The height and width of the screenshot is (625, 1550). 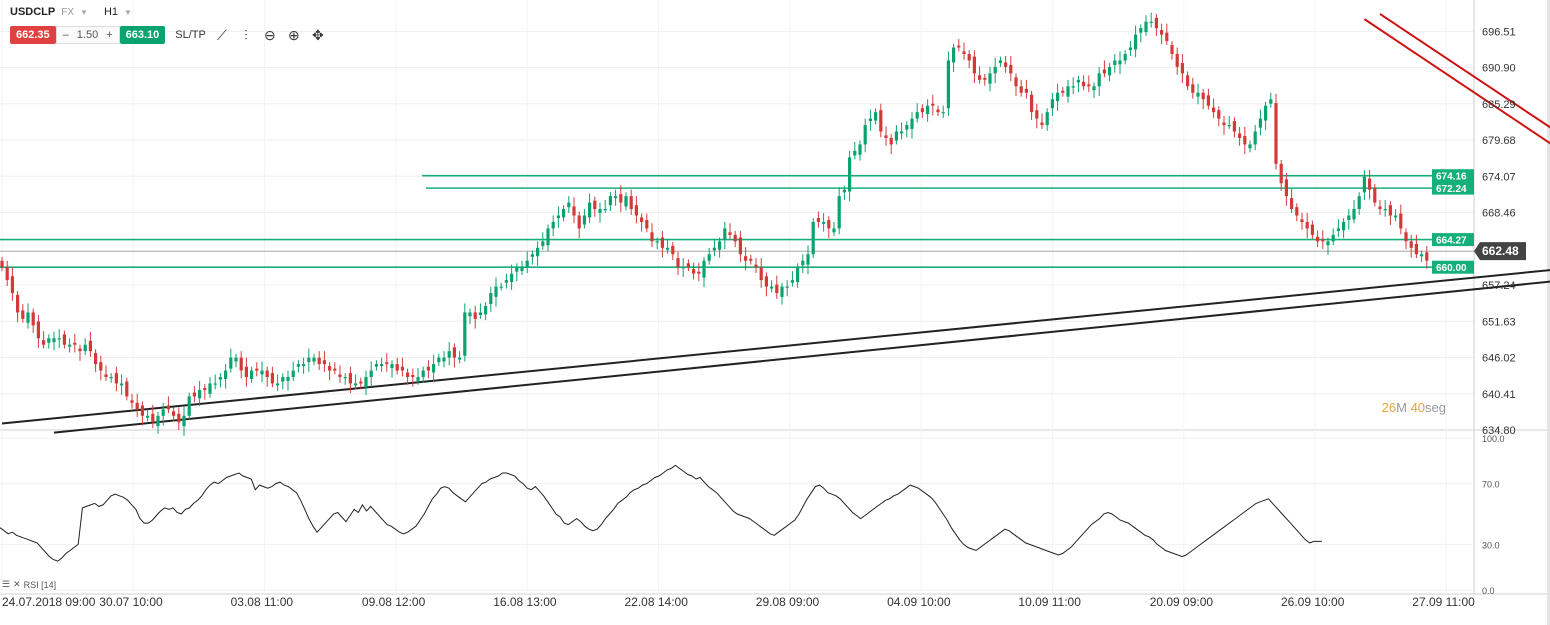 I want to click on indicator-list-icon: ☰, so click(x=6, y=584).